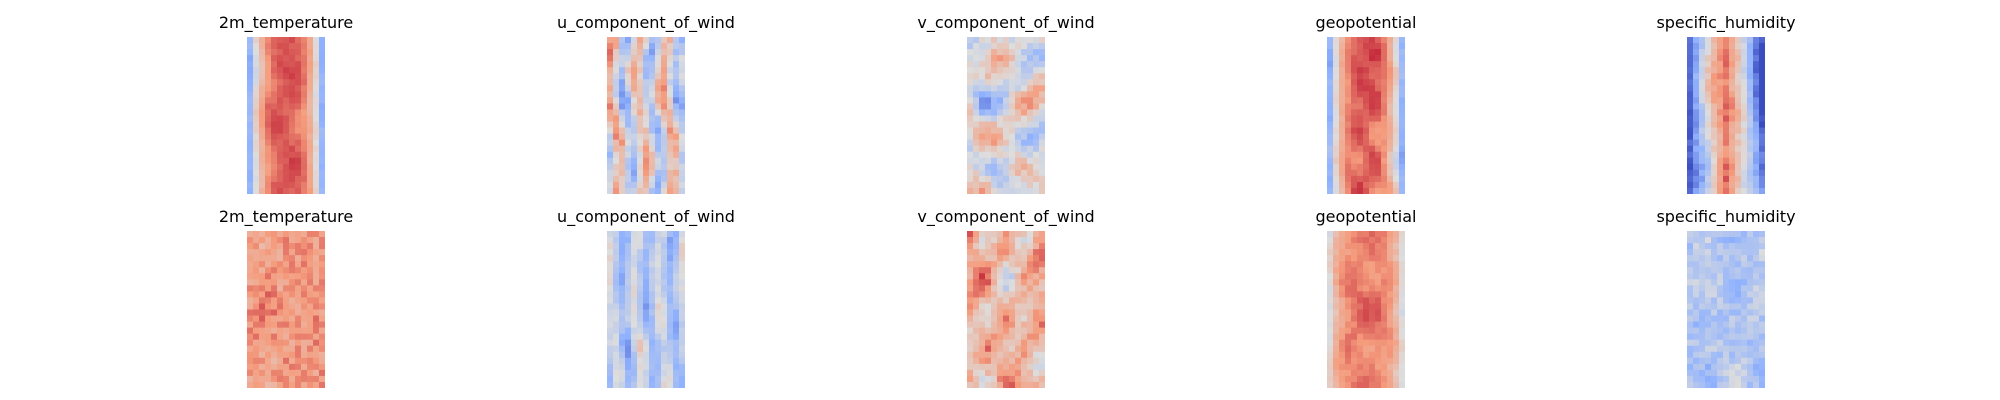  What do you see at coordinates (1006, 22) in the screenshot?
I see `panel-title: v_component_of_wind` at bounding box center [1006, 22].